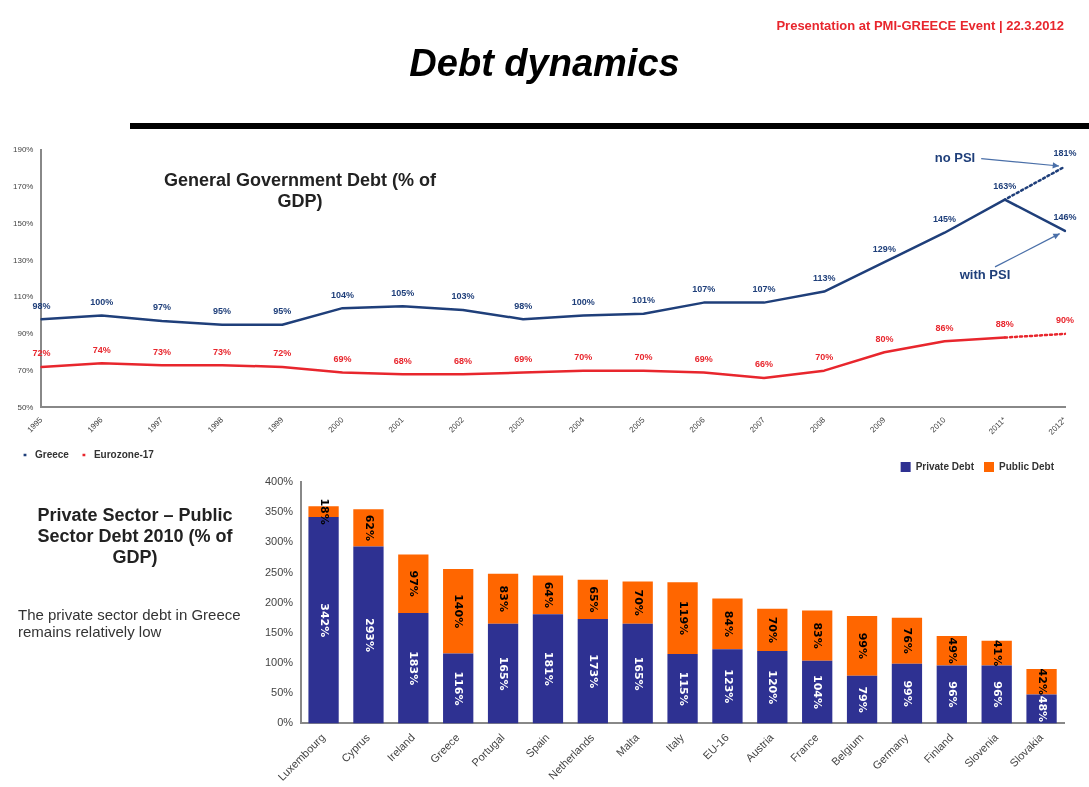 This screenshot has width=1089, height=787. What do you see at coordinates (23, 260) in the screenshot?
I see `y-tick-label: 130%` at bounding box center [23, 260].